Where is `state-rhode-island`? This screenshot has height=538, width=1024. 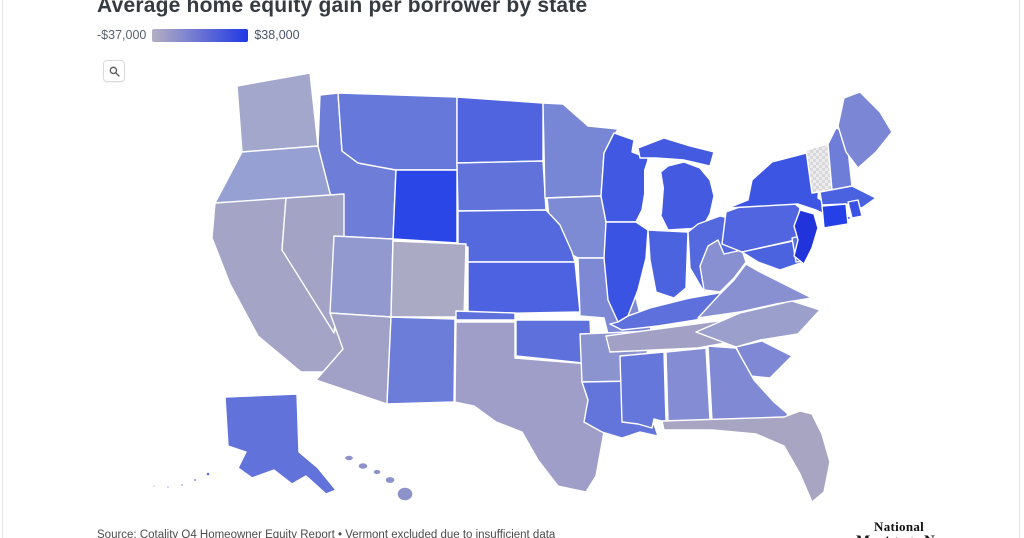
state-rhode-island is located at coordinates (855, 209).